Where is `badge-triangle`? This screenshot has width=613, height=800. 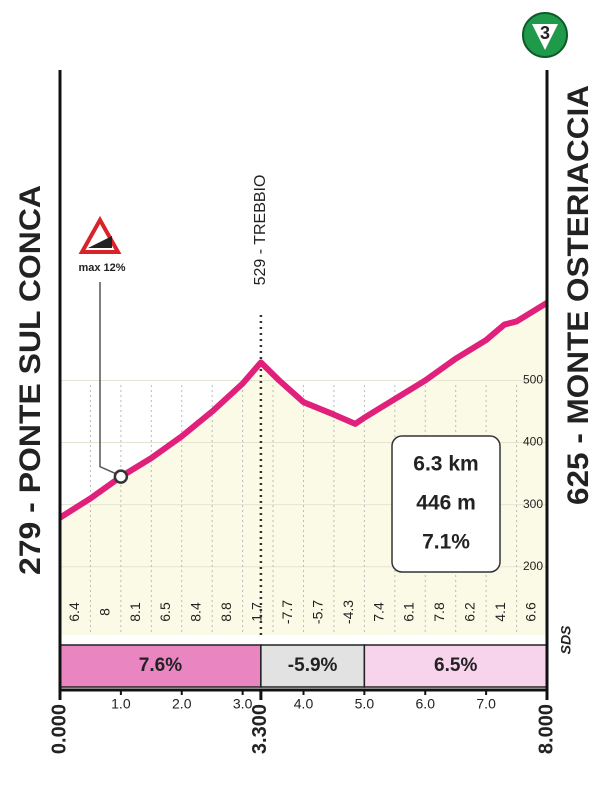
badge-triangle is located at coordinates (545, 37).